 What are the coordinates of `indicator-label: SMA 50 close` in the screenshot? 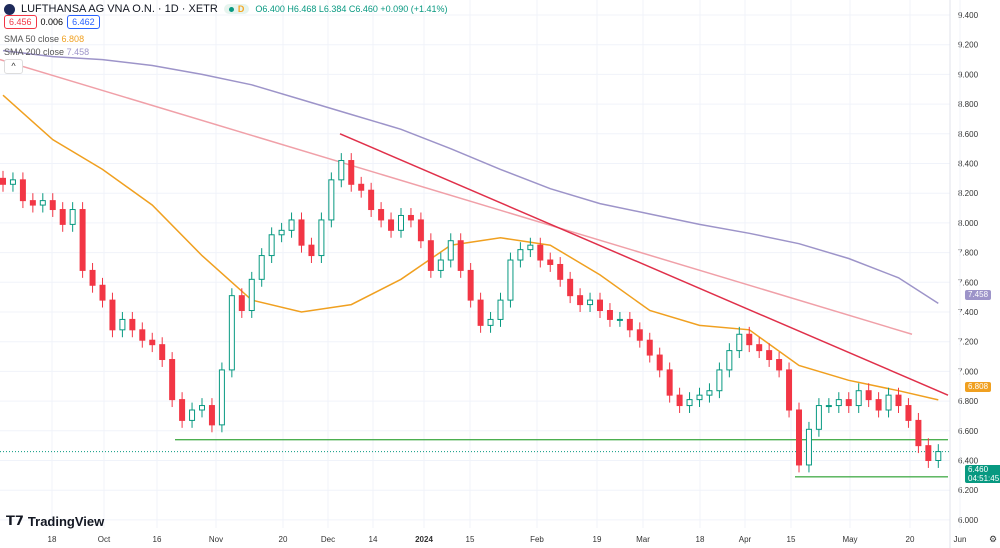 It's located at (32, 39).